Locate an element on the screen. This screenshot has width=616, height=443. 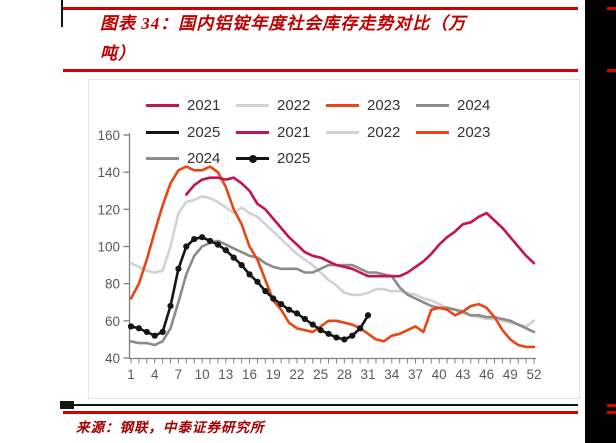
left-page-border is located at coordinates (62, 13).